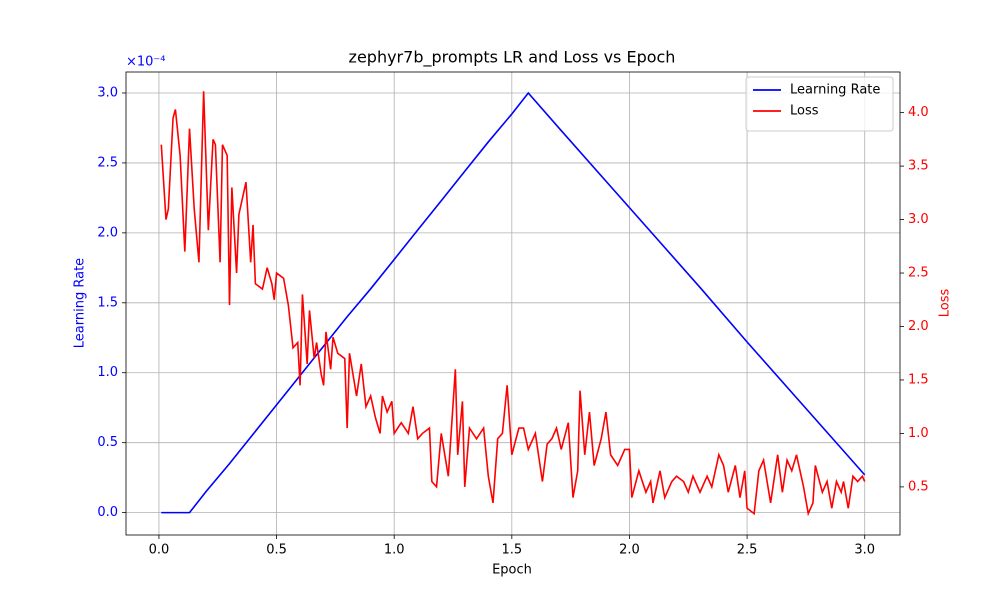 The width and height of the screenshot is (1000, 600). Describe the element at coordinates (747, 550) in the screenshot. I see `x-tick-label: 2.5` at that location.